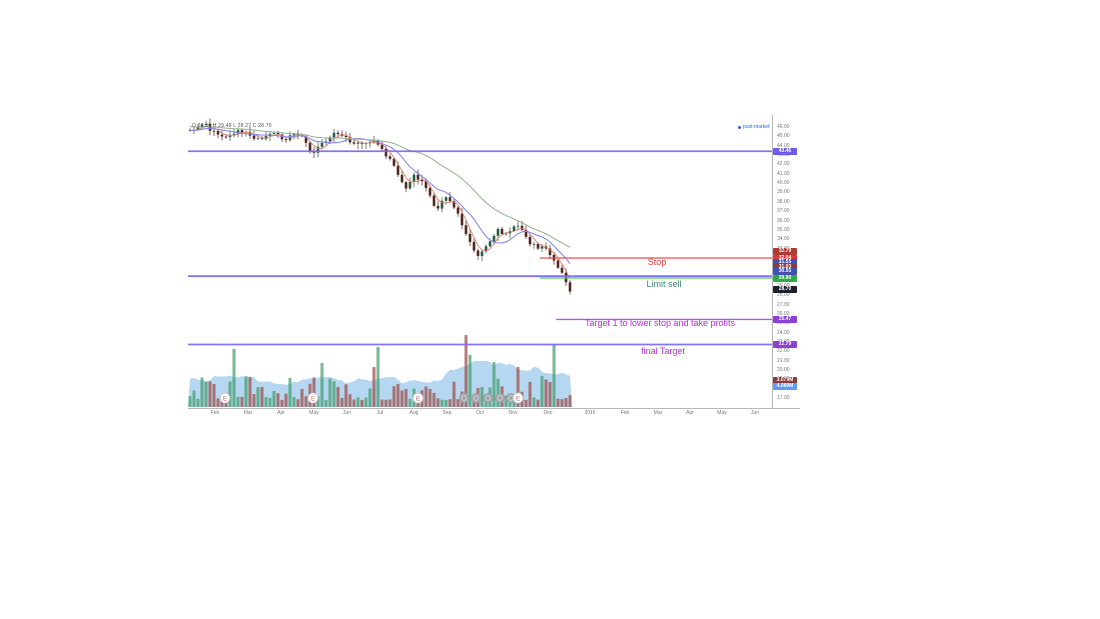 The width and height of the screenshot is (1100, 619). I want to click on ma-line-slow, so click(380, 187).